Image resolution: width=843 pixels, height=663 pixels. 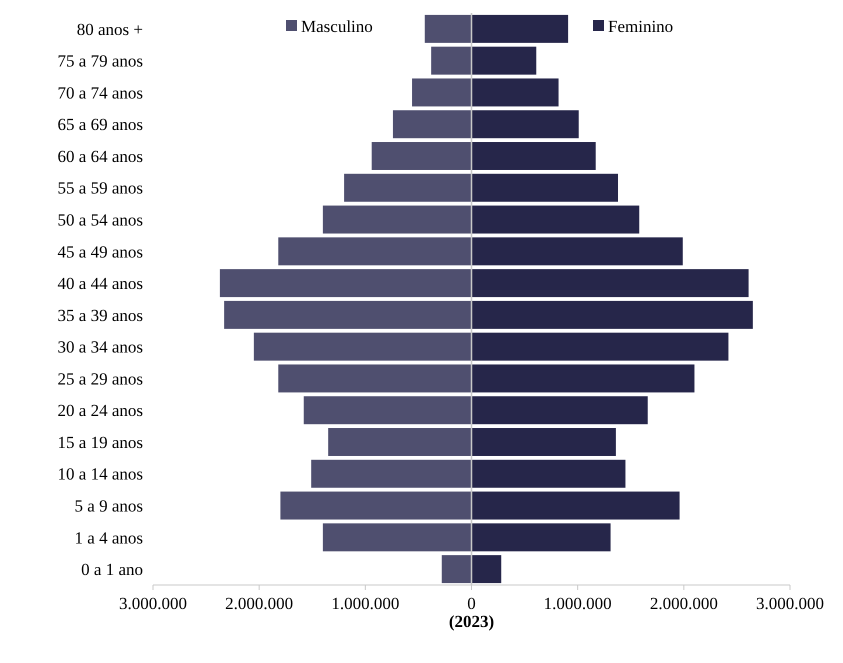 I want to click on y-tick-label: 60 a 64 anos, so click(x=100, y=156).